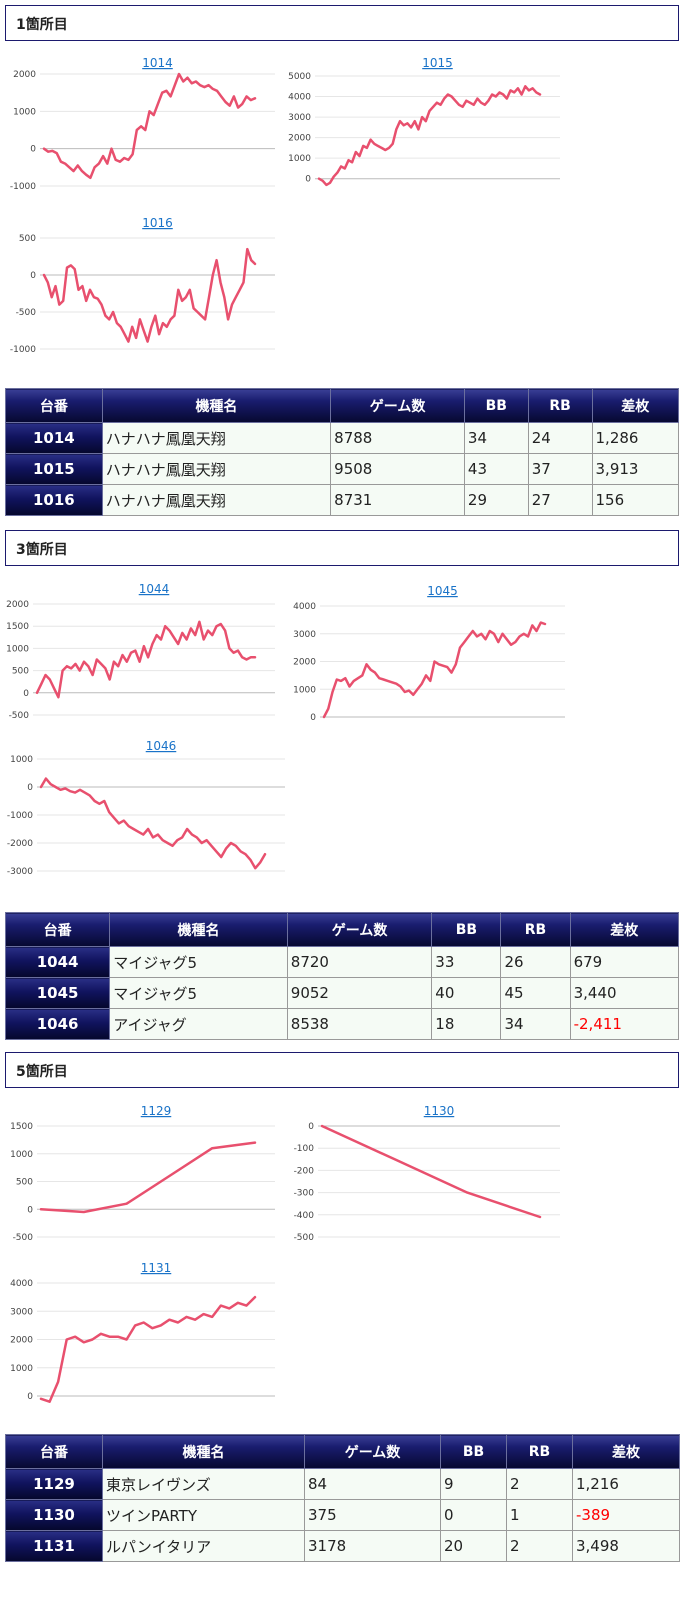 This screenshot has width=685, height=1610. Describe the element at coordinates (157, 223) in the screenshot. I see `chart-title-link: 1016` at that location.